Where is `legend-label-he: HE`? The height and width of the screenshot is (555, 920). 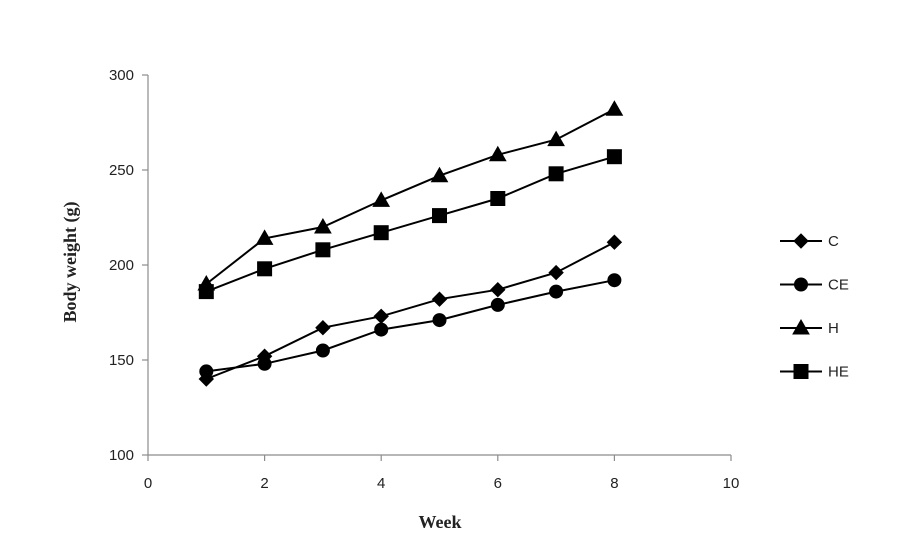 legend-label-he: HE is located at coordinates (838, 372).